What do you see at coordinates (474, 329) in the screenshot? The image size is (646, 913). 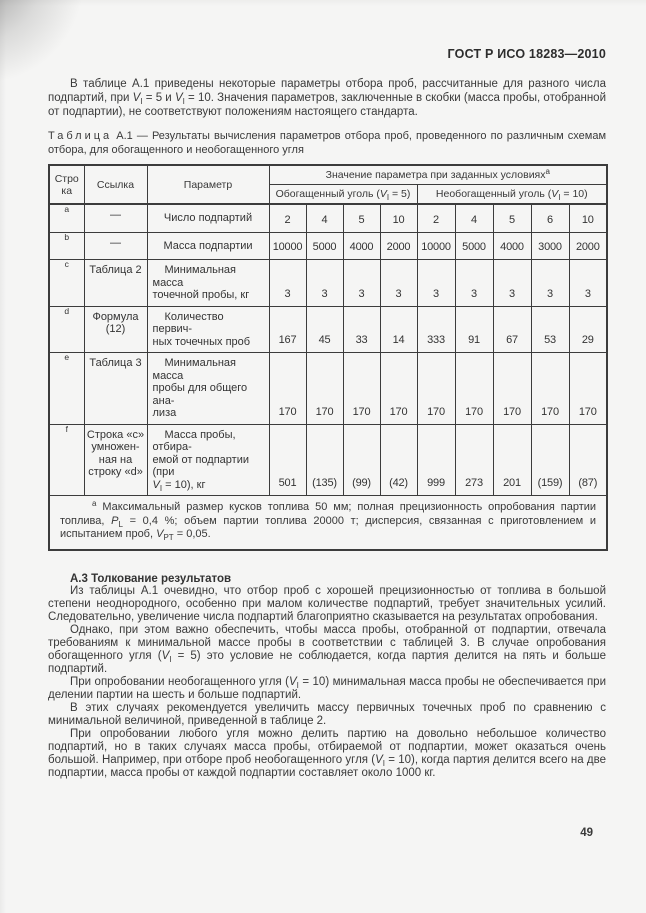 I see `row-value: 91` at bounding box center [474, 329].